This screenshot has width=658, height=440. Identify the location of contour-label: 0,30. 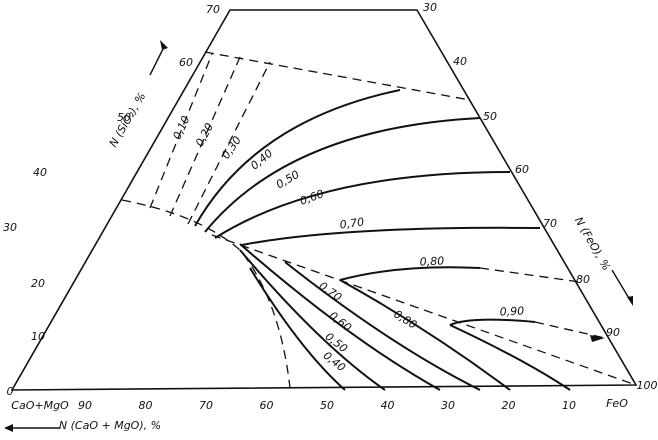
(231, 148).